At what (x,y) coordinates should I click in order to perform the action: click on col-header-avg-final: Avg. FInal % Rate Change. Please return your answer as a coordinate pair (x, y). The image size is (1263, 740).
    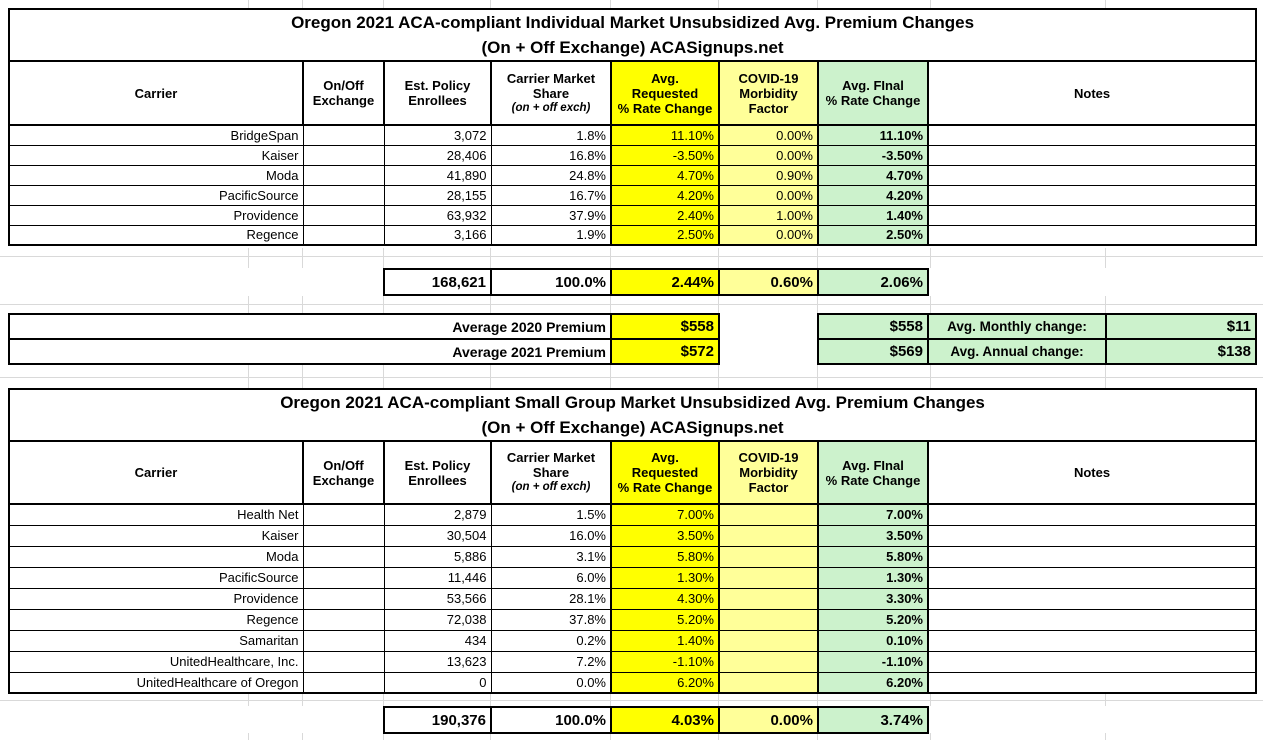
    Looking at the image, I should click on (873, 93).